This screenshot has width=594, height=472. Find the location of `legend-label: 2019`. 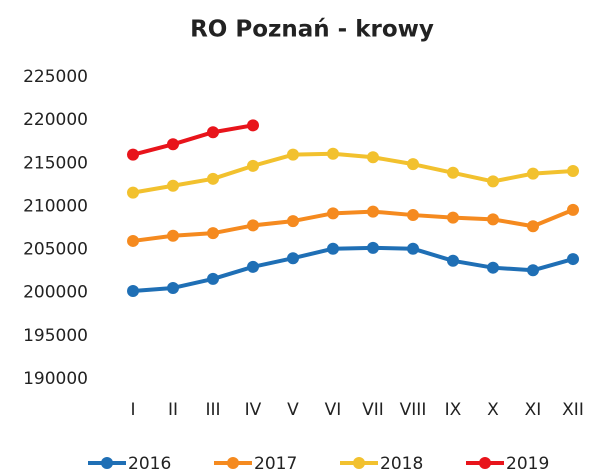

legend-label: 2019 is located at coordinates (527, 463).